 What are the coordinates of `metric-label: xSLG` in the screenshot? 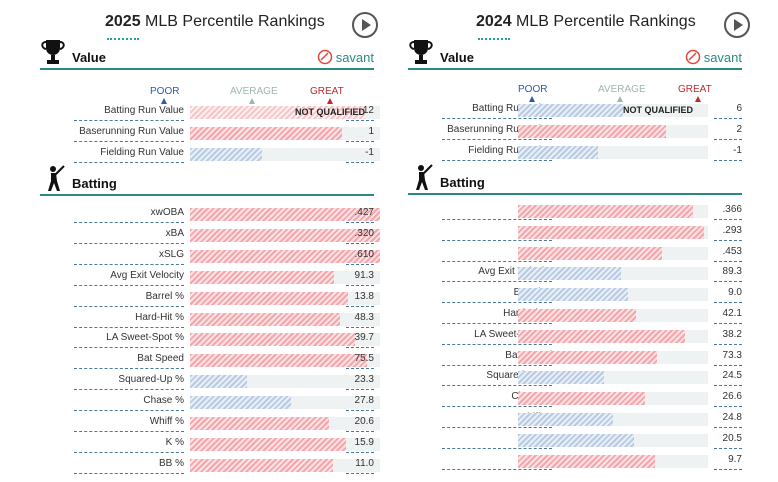 It's located at (171, 254).